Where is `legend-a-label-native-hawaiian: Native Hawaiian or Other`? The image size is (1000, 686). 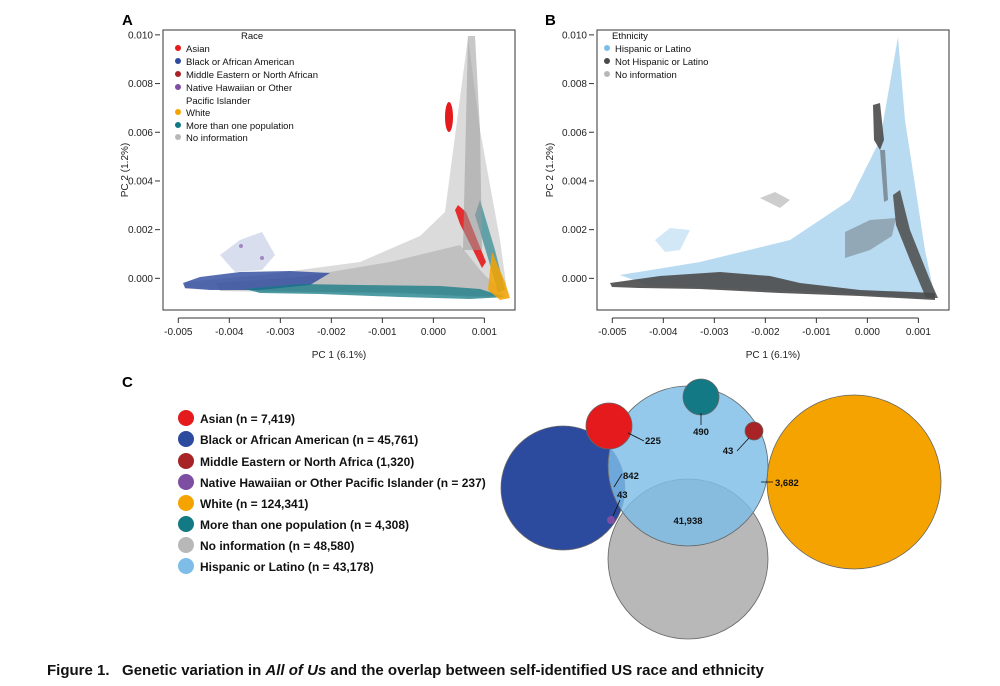
legend-a-label-native-hawaiian: Native Hawaiian or Other is located at coordinates (239, 88).